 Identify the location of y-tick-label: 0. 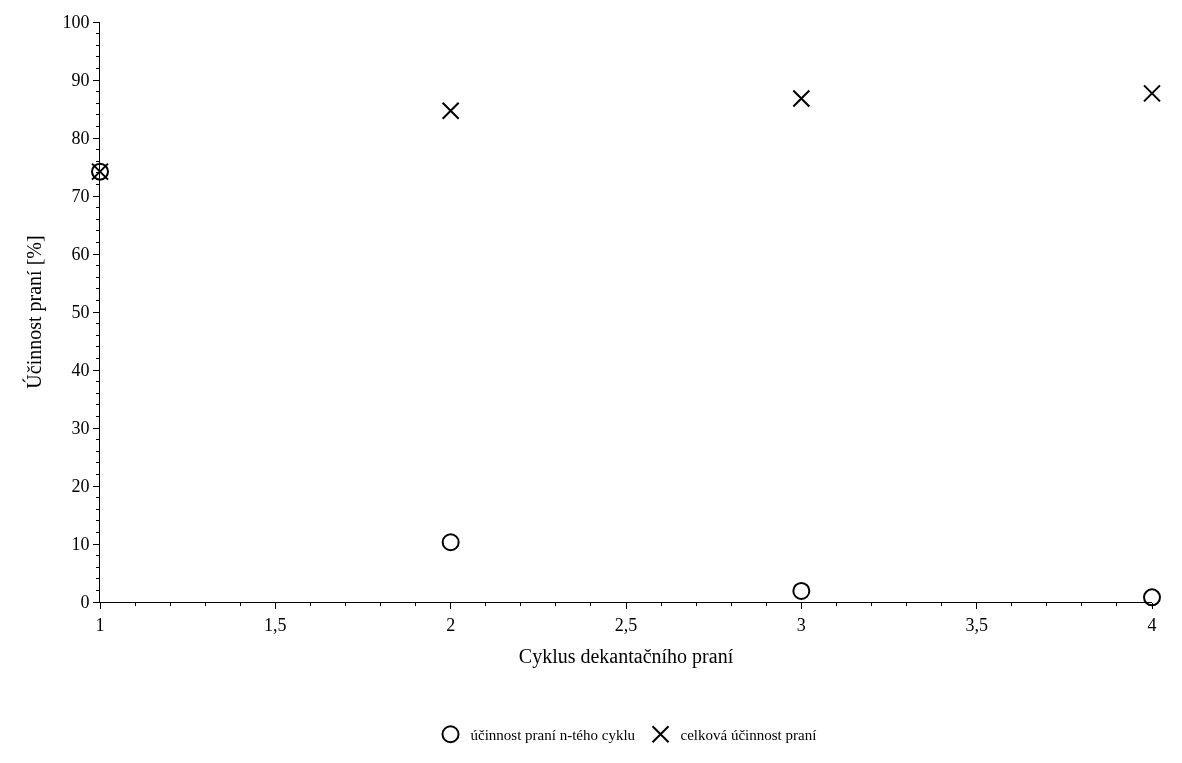
(85, 602).